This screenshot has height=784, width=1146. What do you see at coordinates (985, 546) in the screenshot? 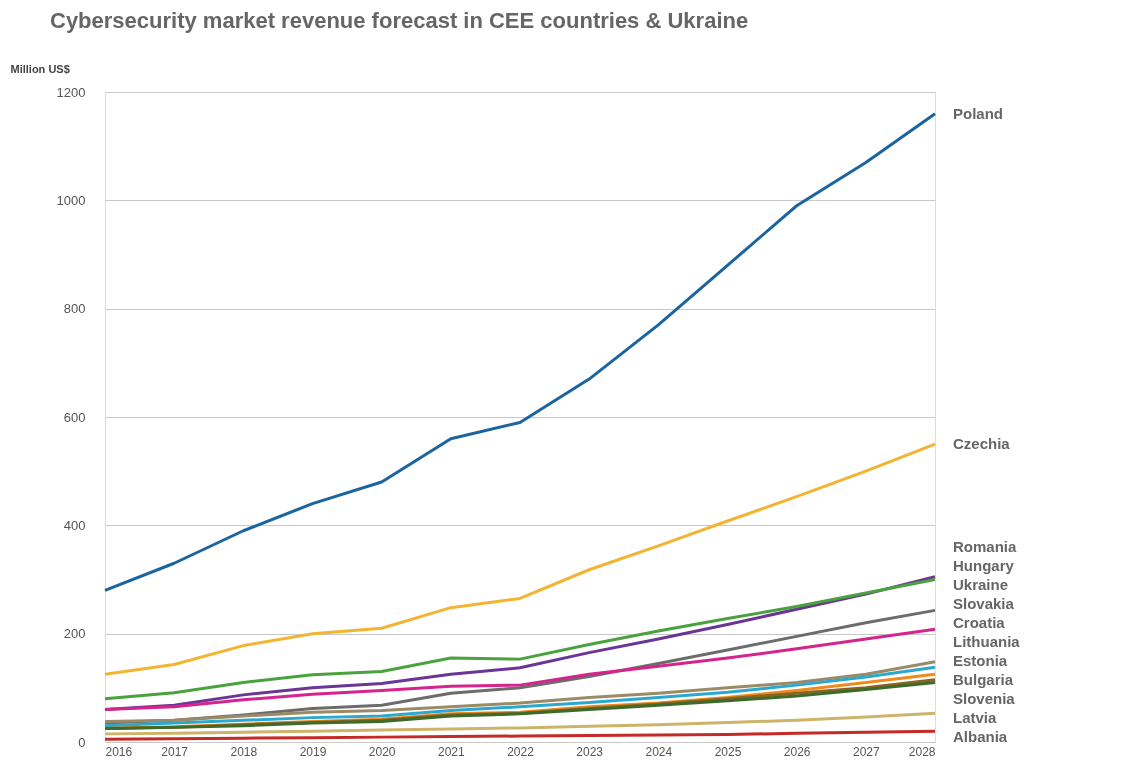
I see `series-label: Romania` at bounding box center [985, 546].